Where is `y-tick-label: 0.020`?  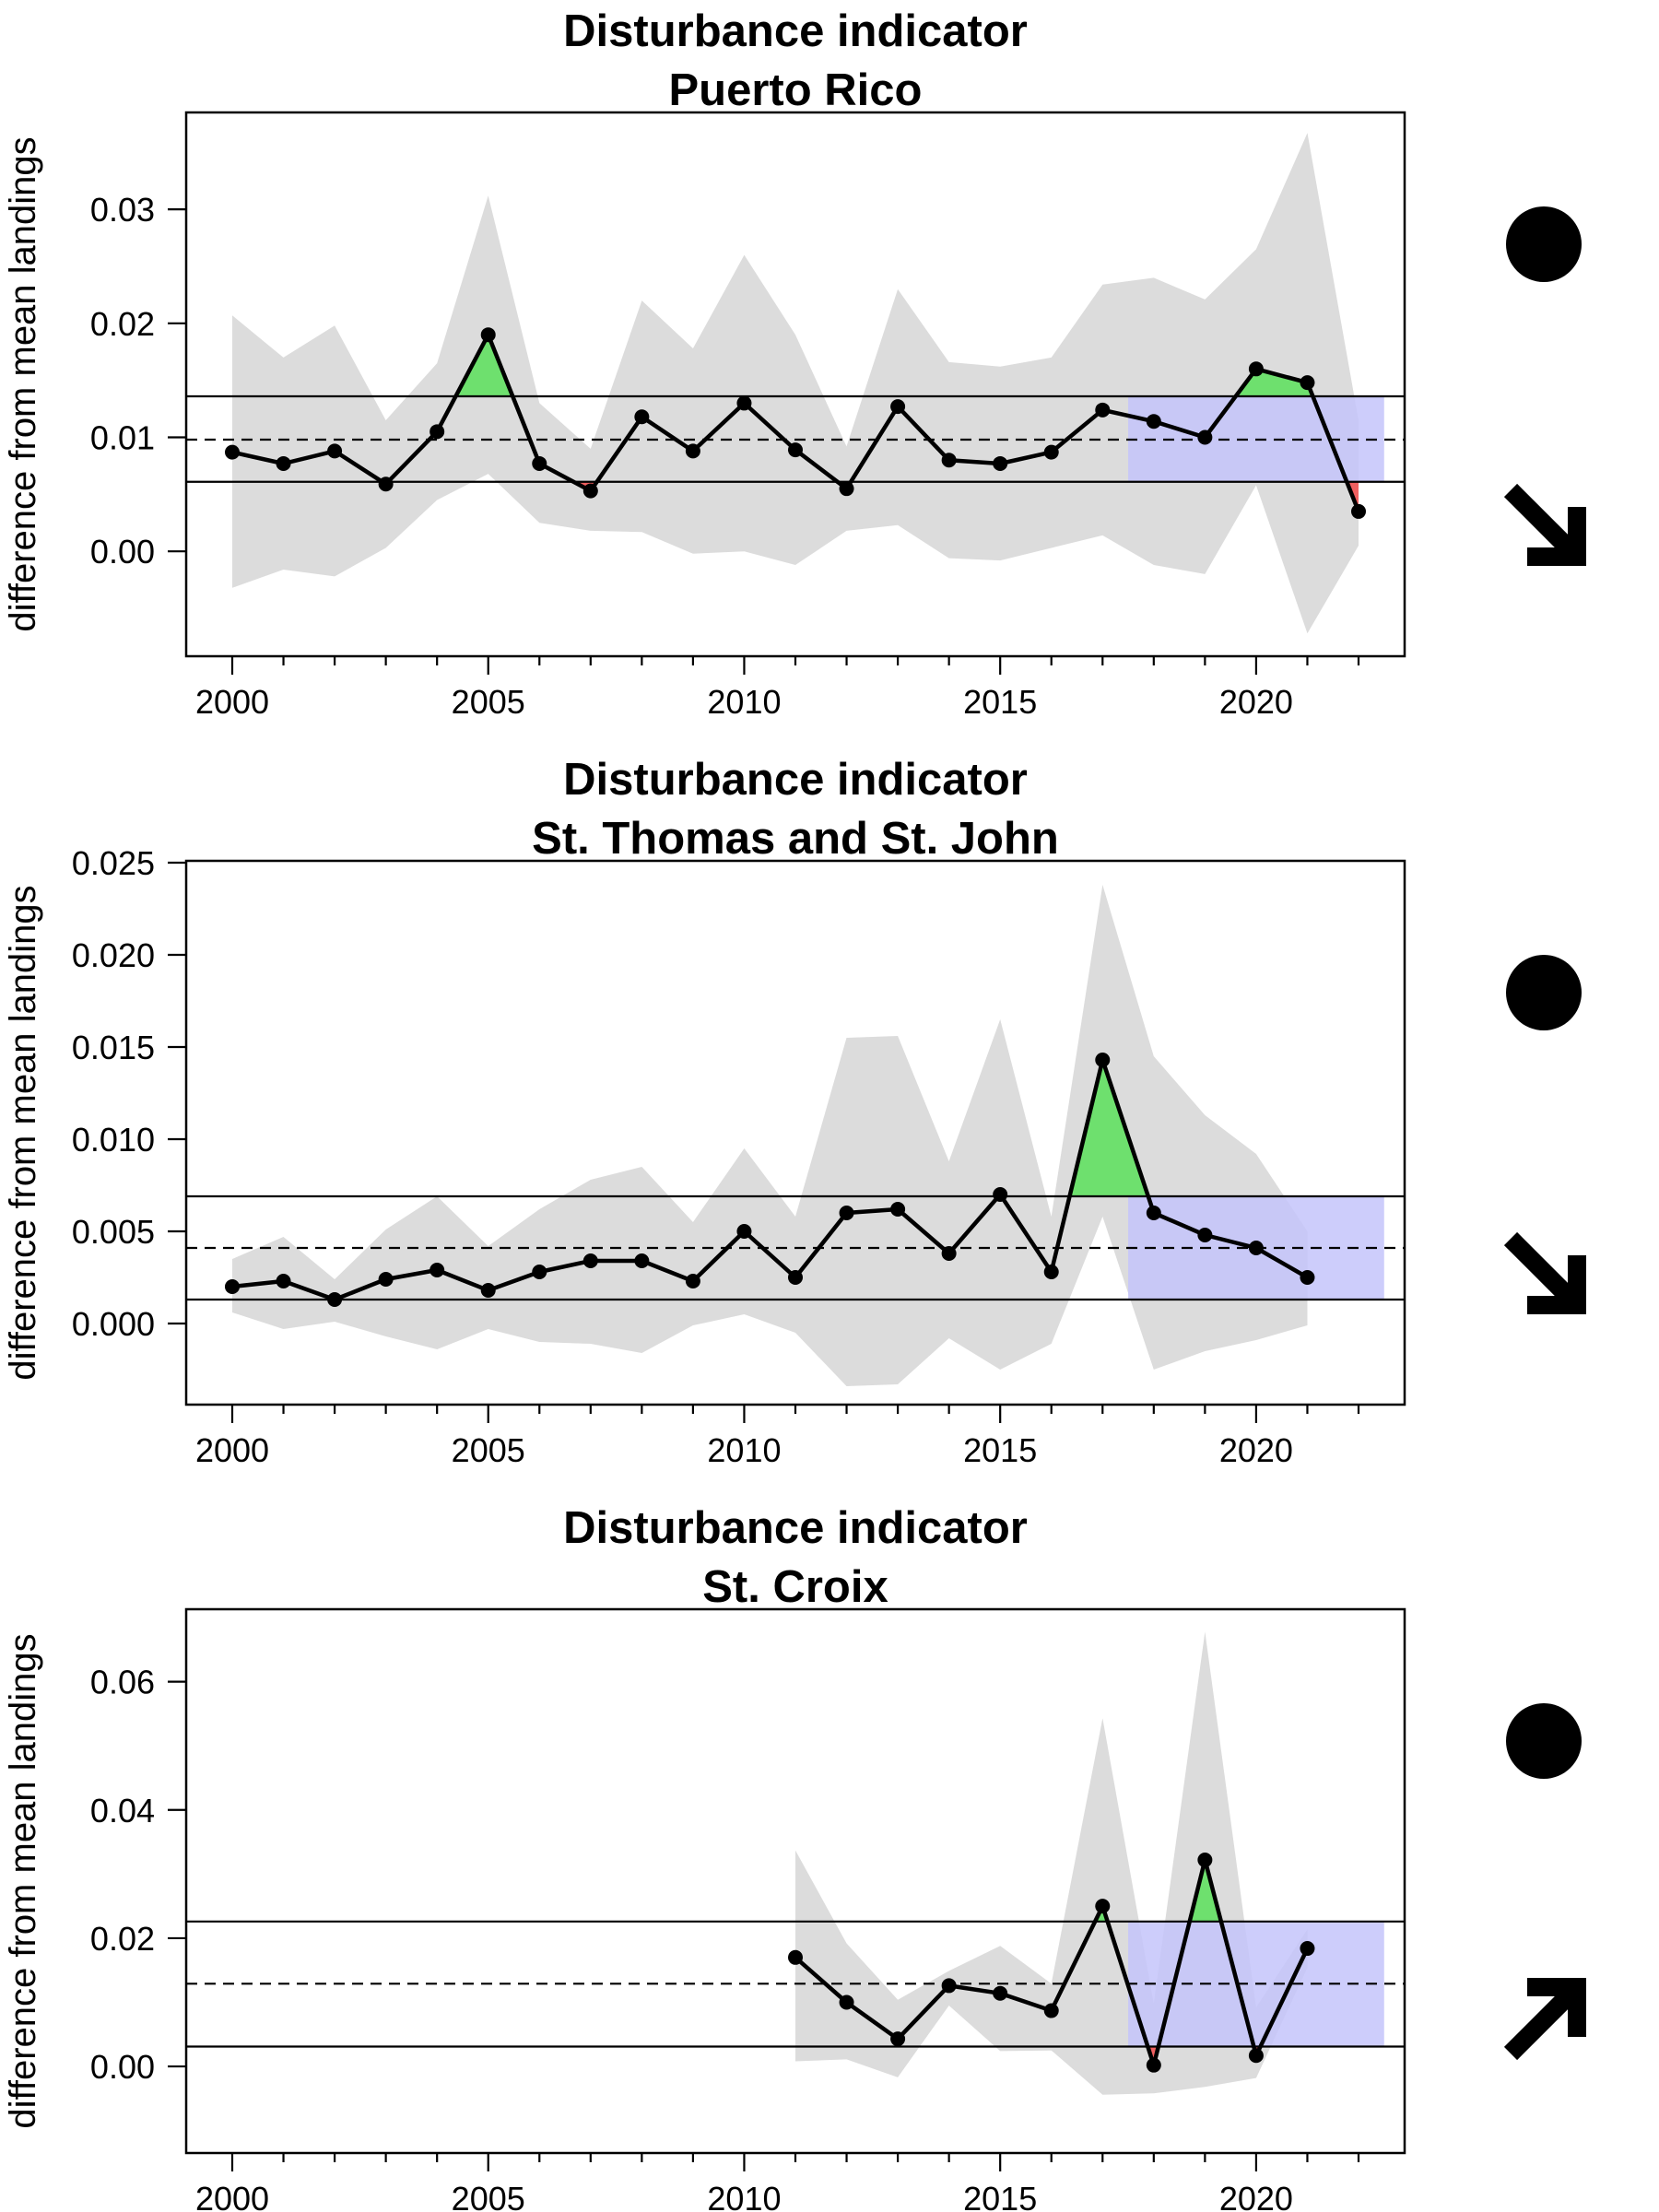
y-tick-label: 0.020 is located at coordinates (113, 955).